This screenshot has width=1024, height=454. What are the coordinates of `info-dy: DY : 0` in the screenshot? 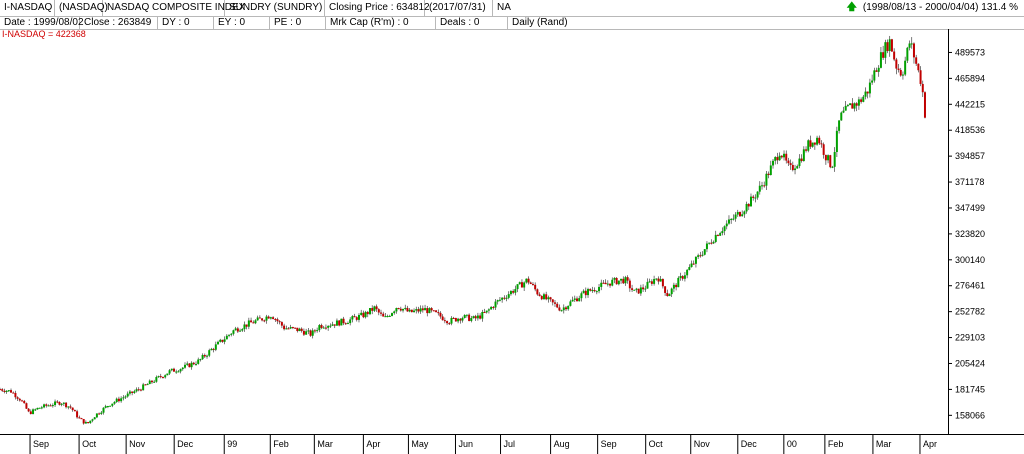 It's located at (186, 23).